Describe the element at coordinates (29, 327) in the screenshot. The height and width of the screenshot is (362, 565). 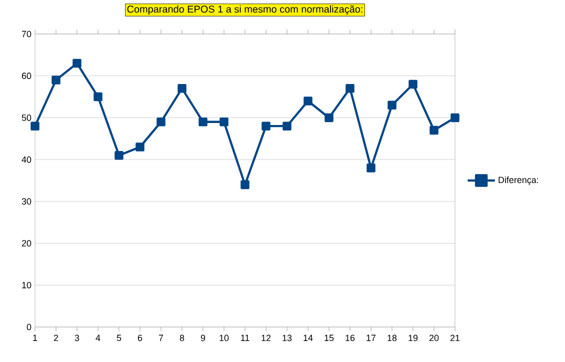
I see `y-tick-label: 0` at that location.